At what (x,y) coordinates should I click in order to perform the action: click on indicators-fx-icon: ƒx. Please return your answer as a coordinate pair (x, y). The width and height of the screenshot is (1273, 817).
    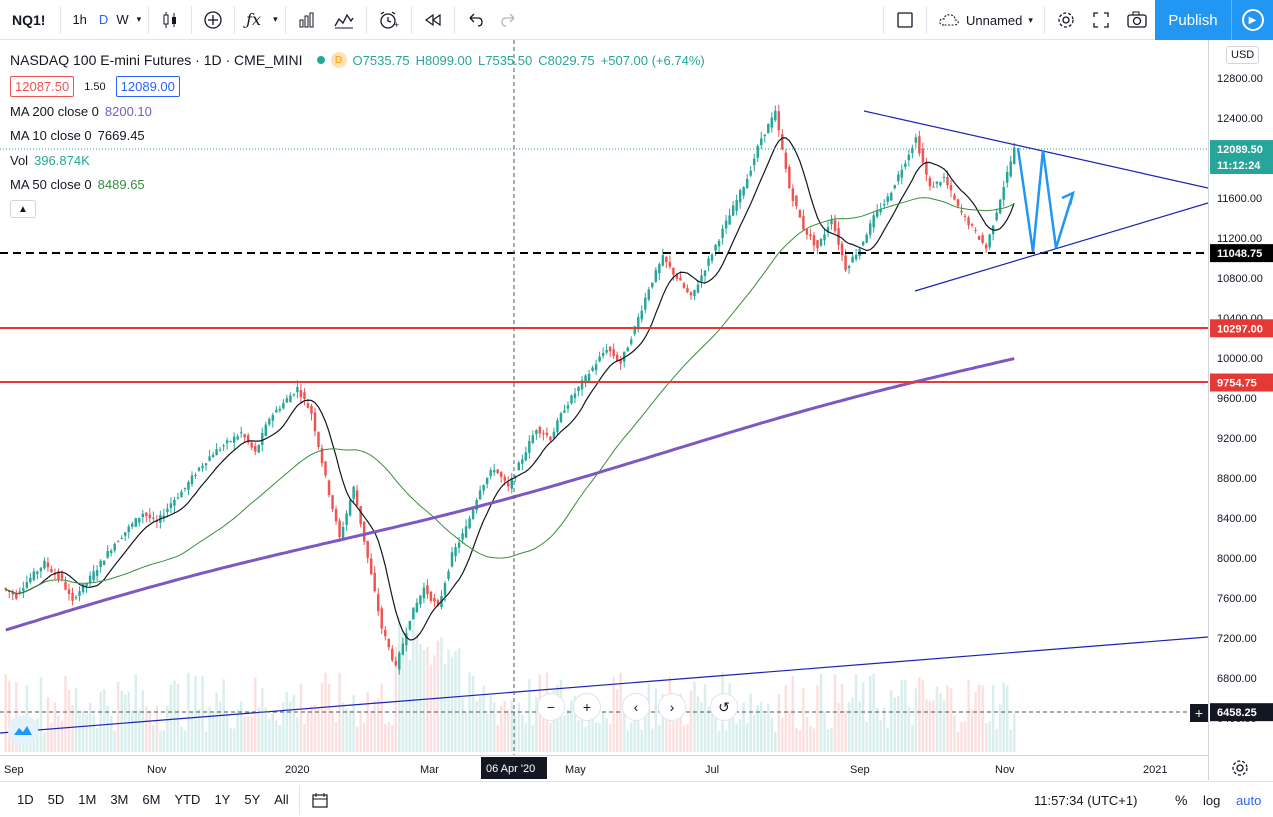
    Looking at the image, I should click on (254, 19).